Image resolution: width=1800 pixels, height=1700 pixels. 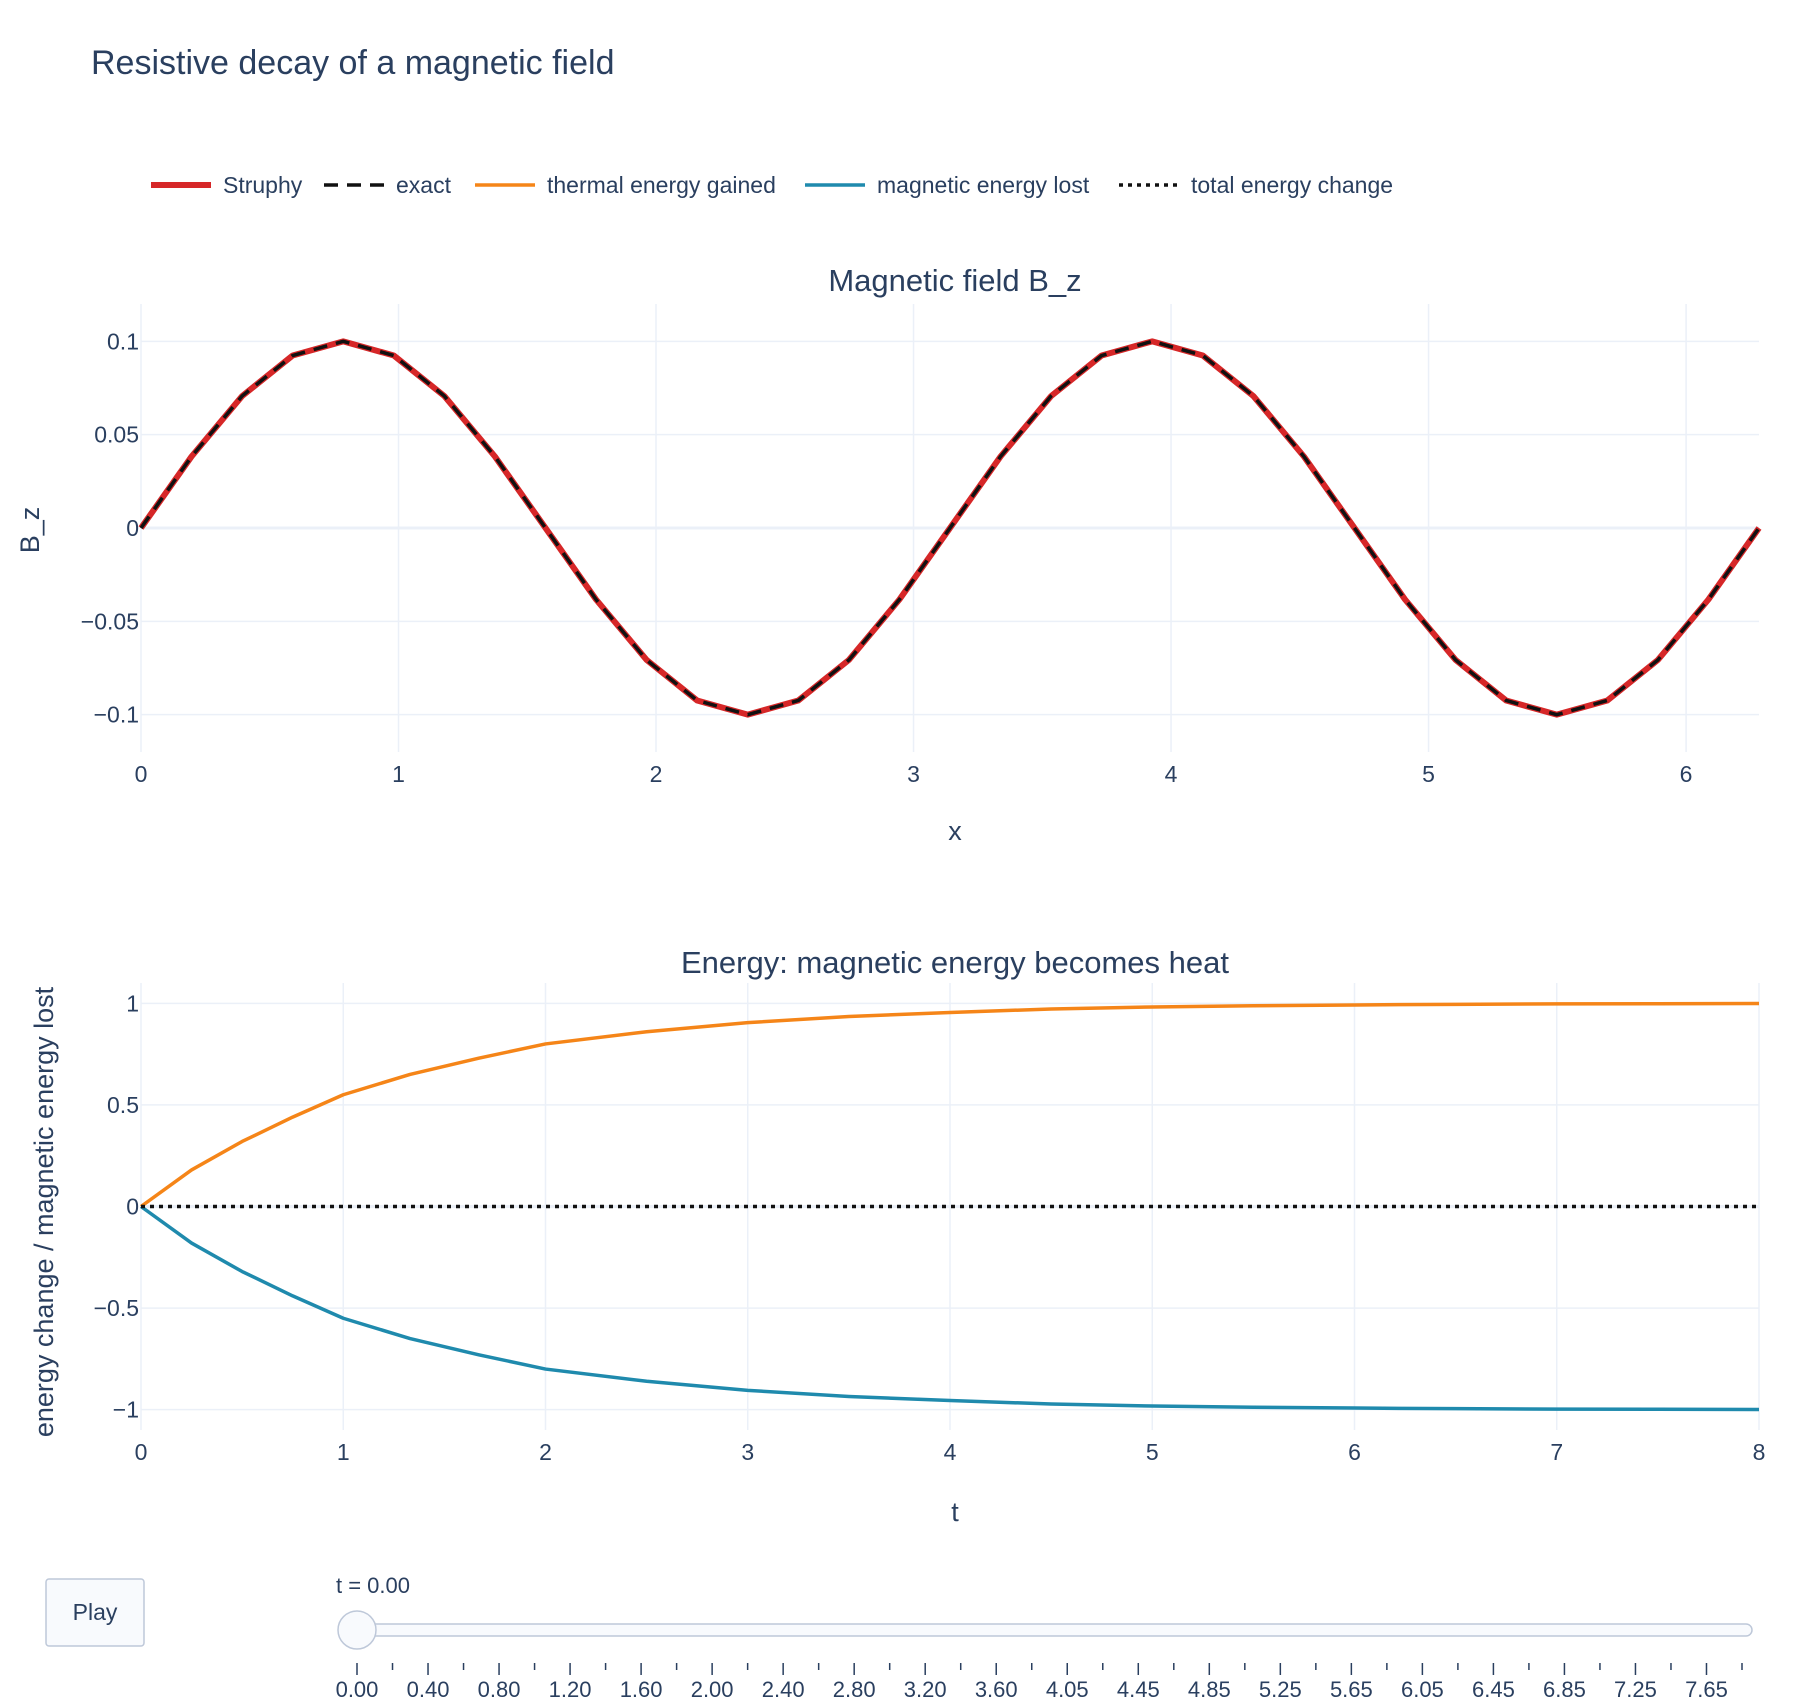 What do you see at coordinates (1280, 1688) in the screenshot?
I see `slider-tick-label: 5.25` at bounding box center [1280, 1688].